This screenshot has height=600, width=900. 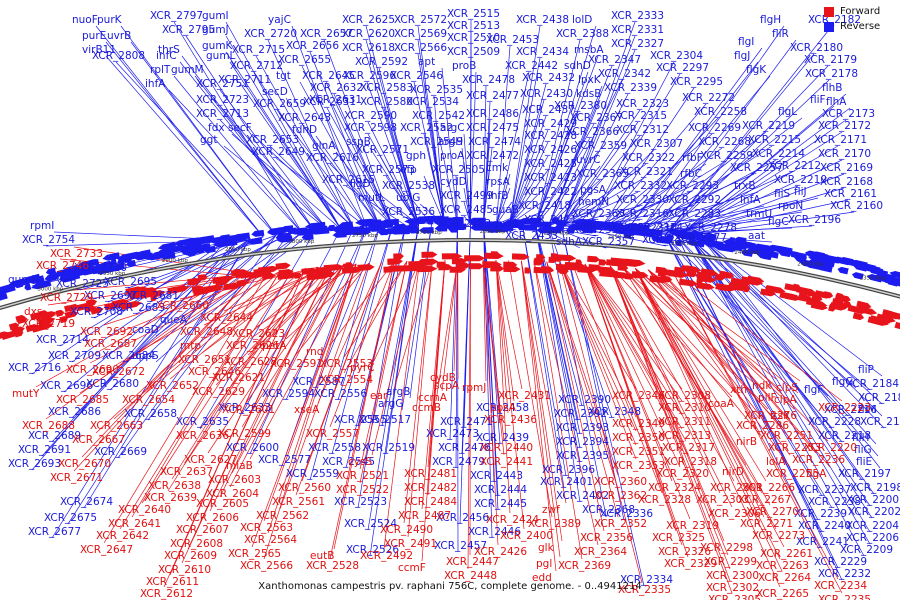 What do you see at coordinates (436, 142) in the screenshot?
I see `reverse-gene-label: XCR_2549` at bounding box center [436, 142].